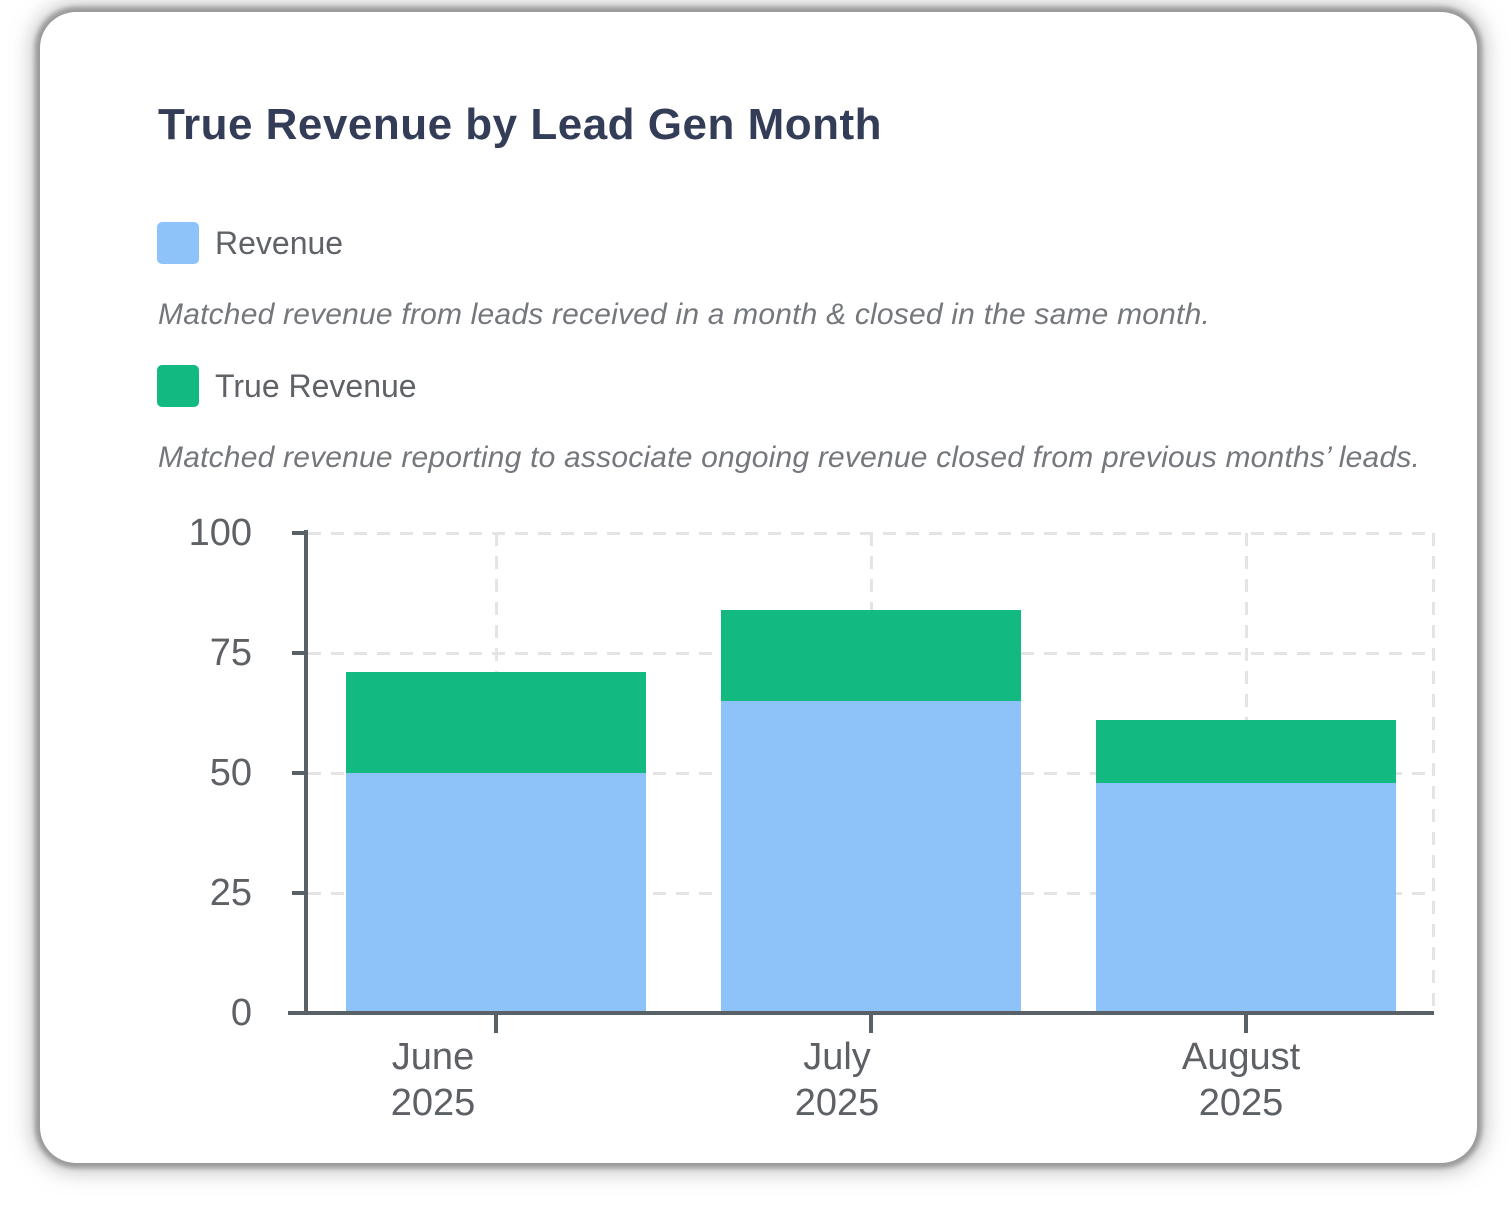  I want to click on legend-item-true-revenue: True Revenue, so click(287, 386).